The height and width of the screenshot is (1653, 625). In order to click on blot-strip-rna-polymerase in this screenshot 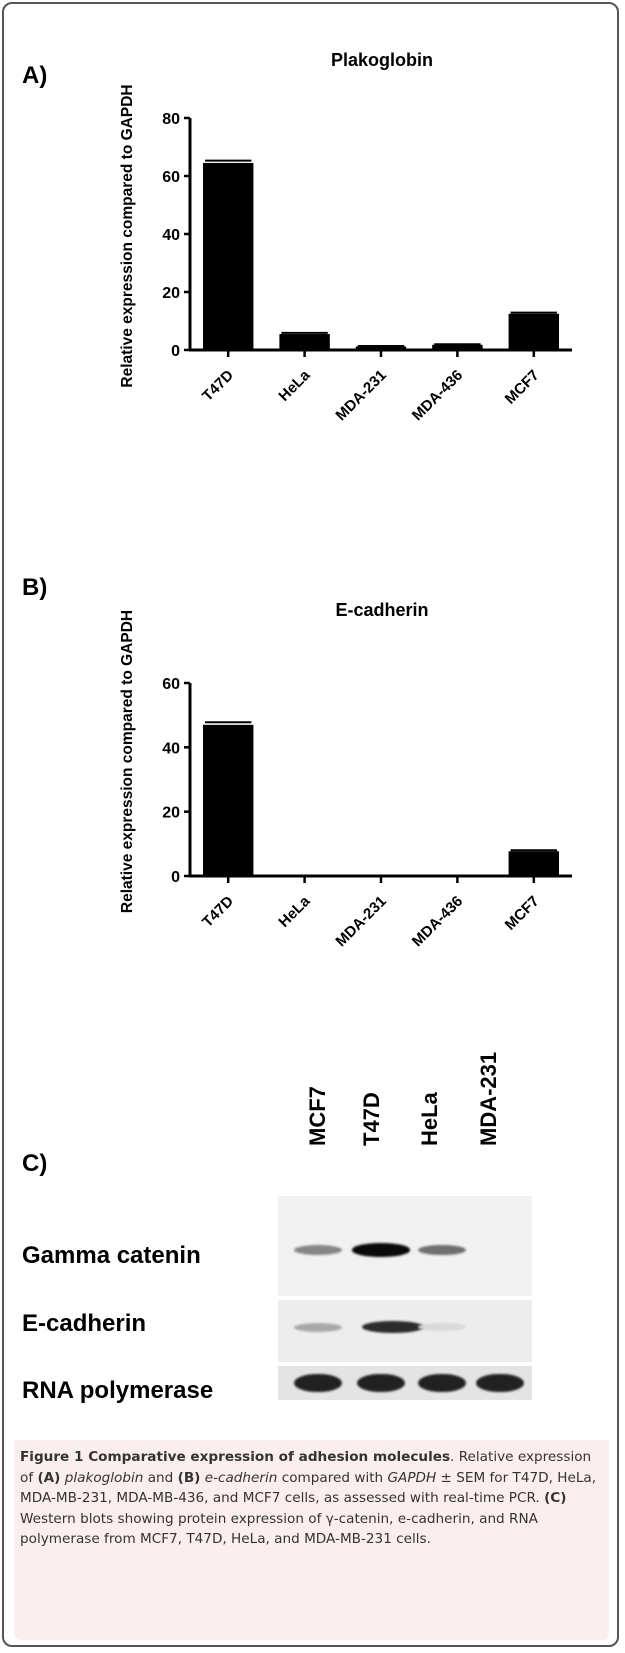, I will do `click(405, 1383)`.